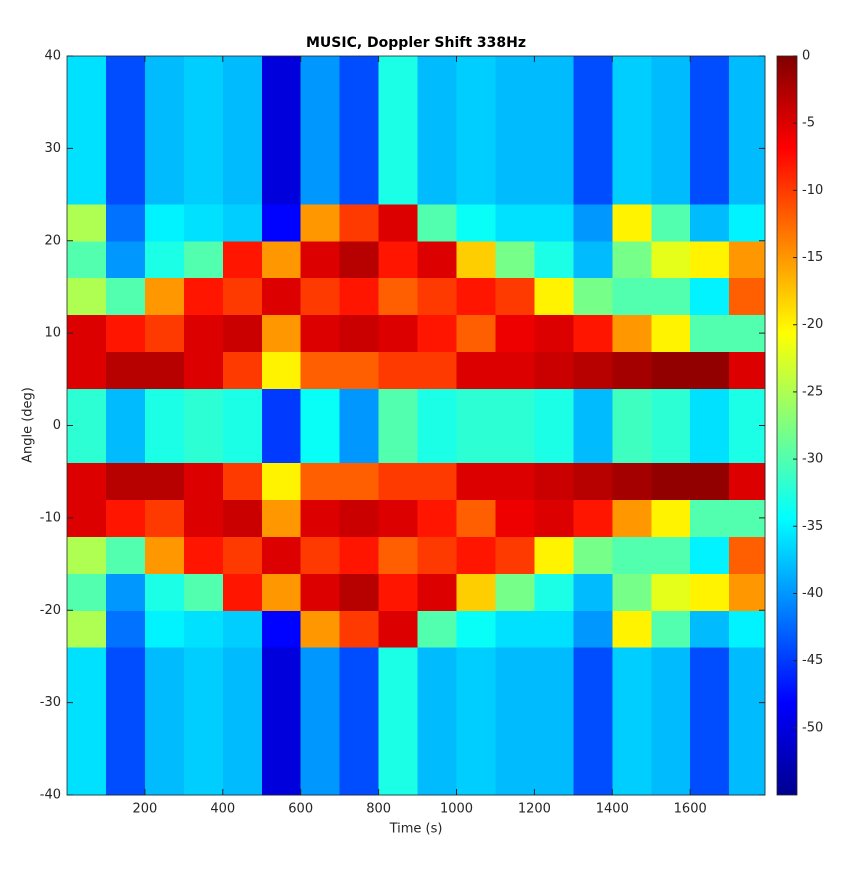  Describe the element at coordinates (690, 809) in the screenshot. I see `x-tick-label: 1600` at that location.